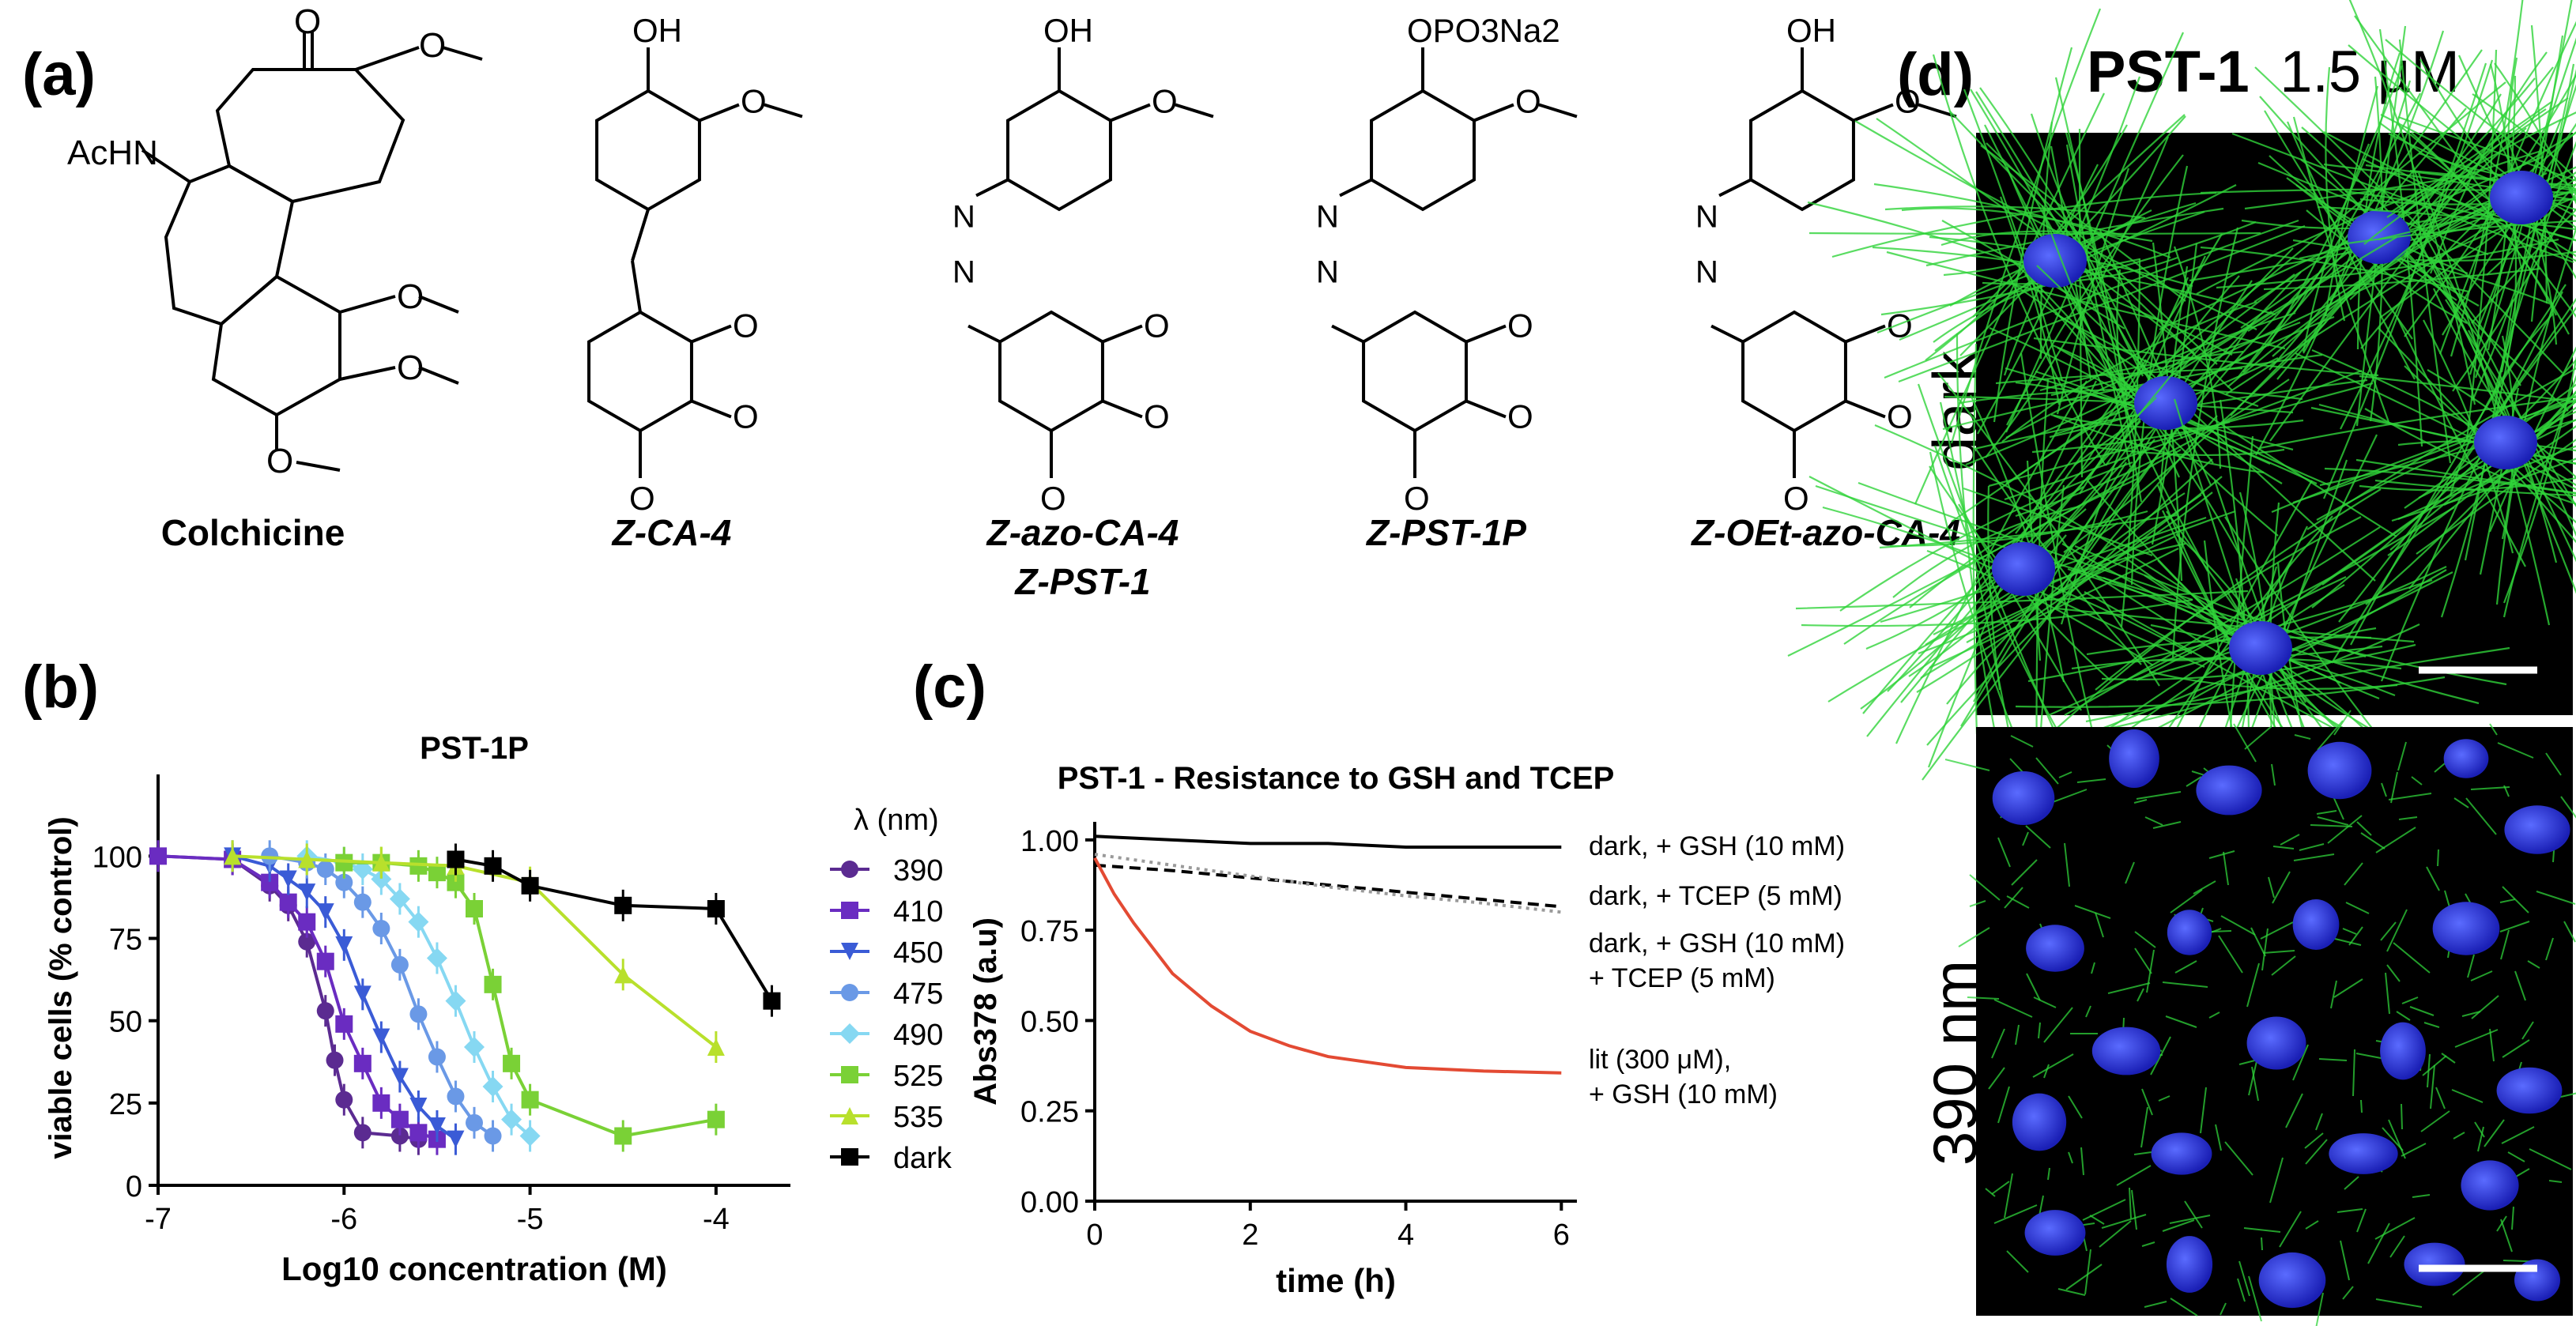 Image resolution: width=2576 pixels, height=1326 pixels. What do you see at coordinates (530, 1219) in the screenshot?
I see `x-tick-label: -5` at bounding box center [530, 1219].